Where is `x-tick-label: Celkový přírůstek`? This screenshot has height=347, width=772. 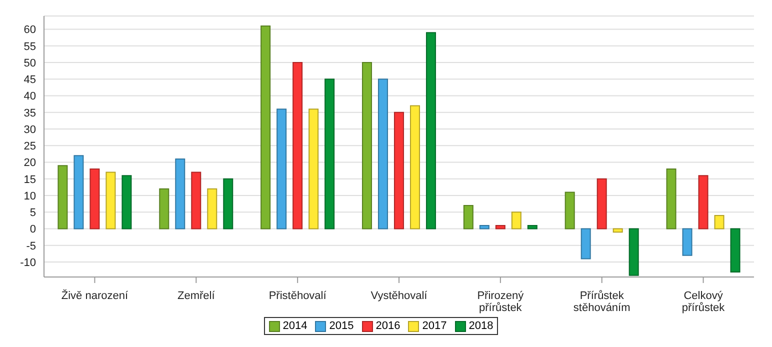
x-tick-label: Celkový přírůstek is located at coordinates (704, 302).